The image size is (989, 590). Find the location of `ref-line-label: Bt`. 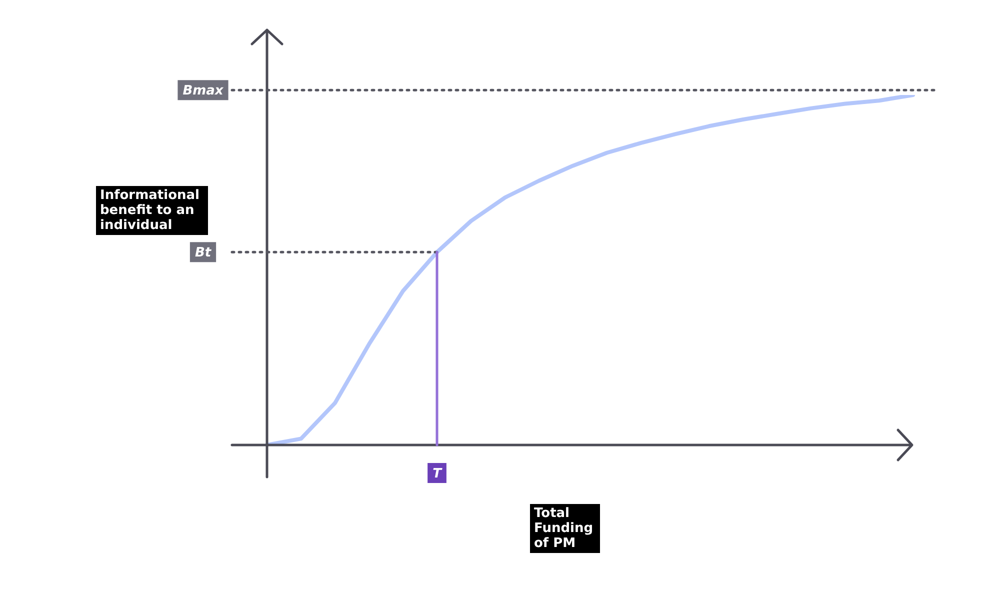

ref-line-label: Bt is located at coordinates (203, 253).